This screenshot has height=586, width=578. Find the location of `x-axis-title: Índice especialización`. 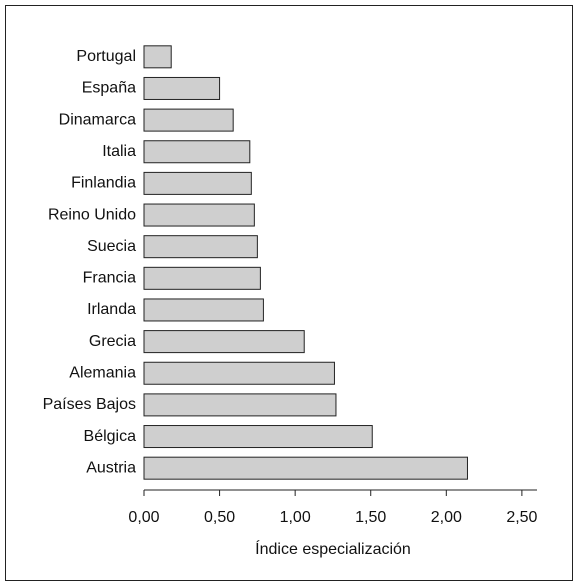

x-axis-title: Índice especialización is located at coordinates (333, 548).